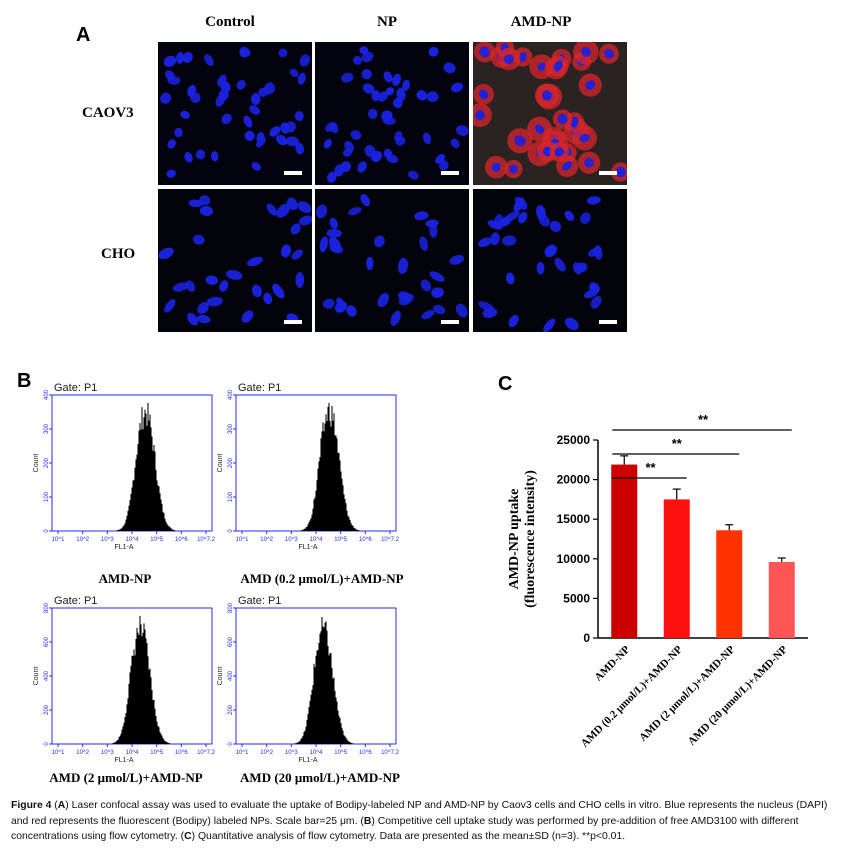 This screenshot has width=854, height=863. Describe the element at coordinates (505, 384) in the screenshot. I see `panel-c-letter: C` at that location.